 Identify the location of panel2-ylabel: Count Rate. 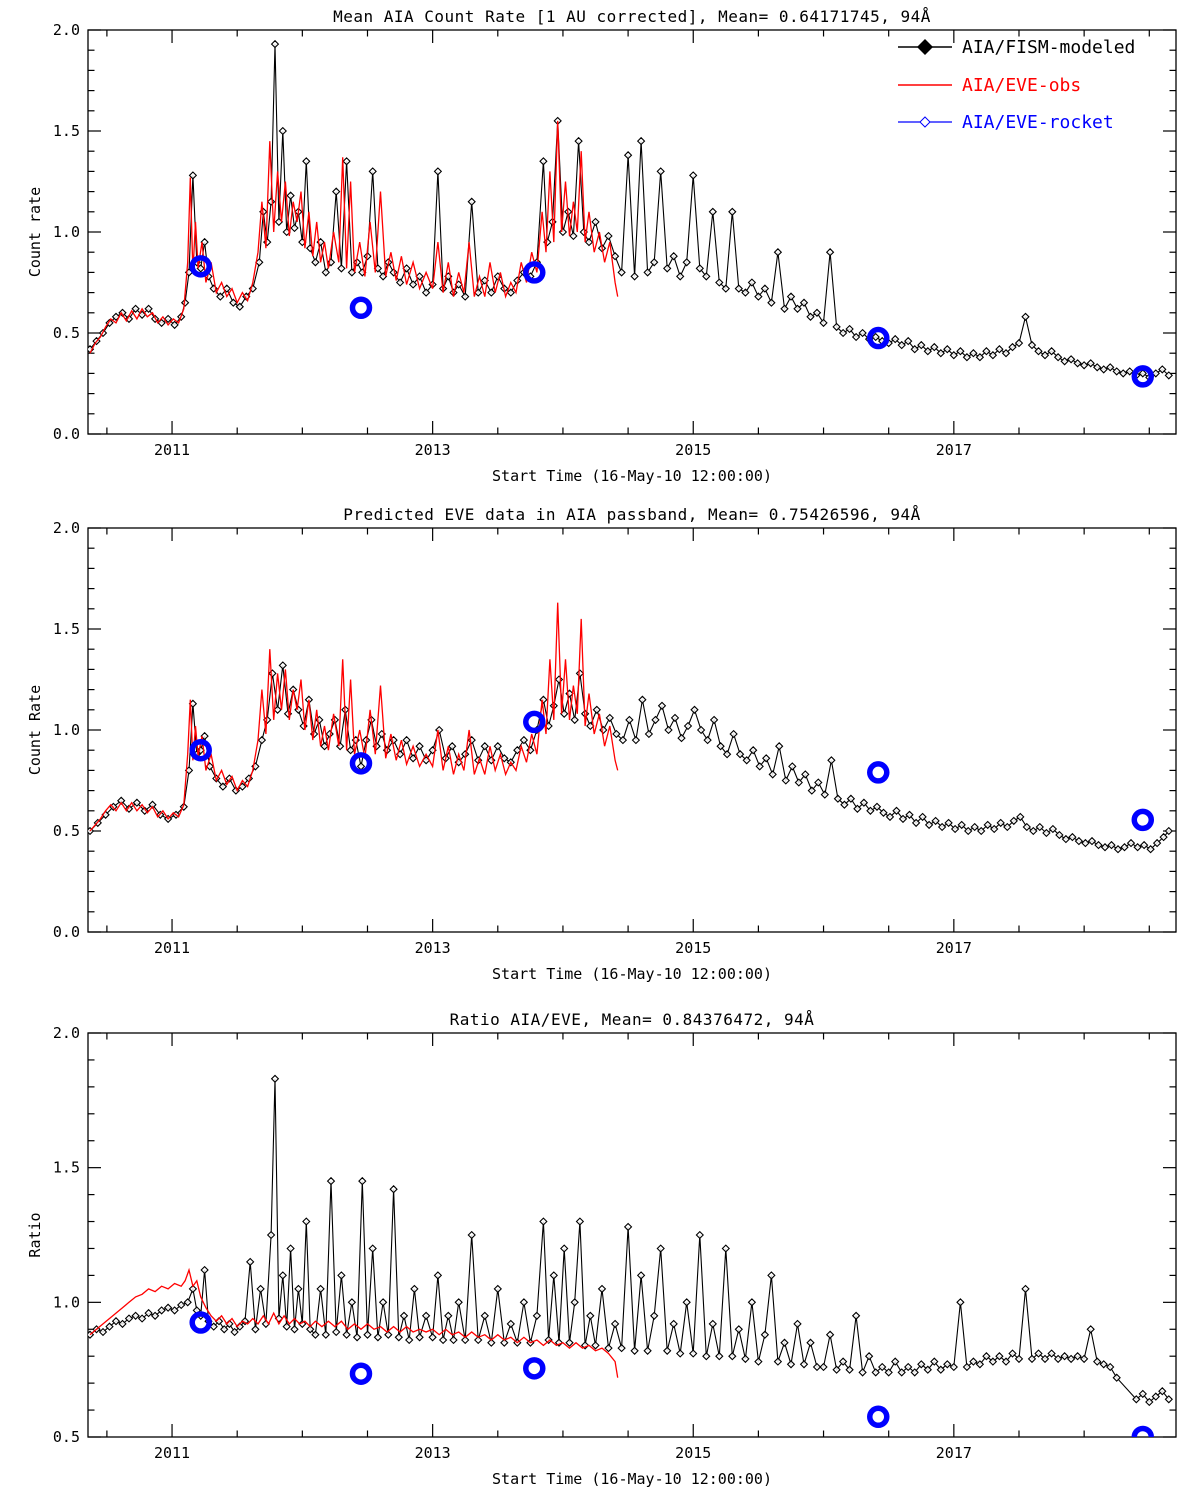
(35, 730).